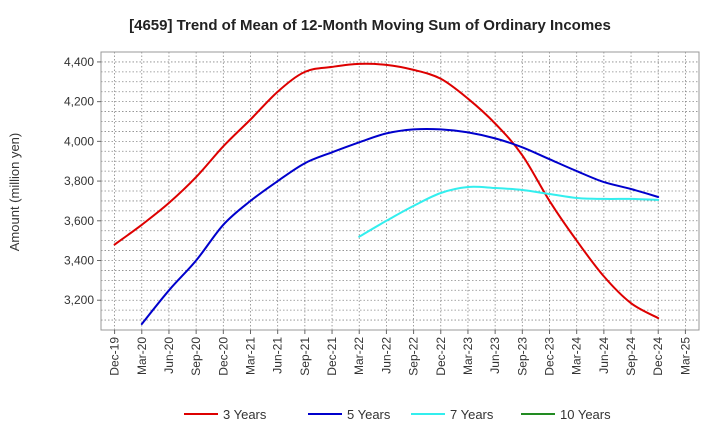 The height and width of the screenshot is (440, 720). I want to click on x-tick-label: Sep-23, so click(522, 356).